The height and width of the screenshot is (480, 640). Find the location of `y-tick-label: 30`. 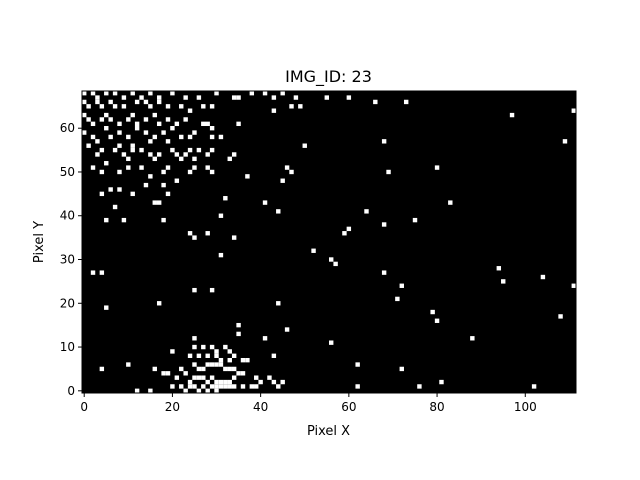

y-tick-label: 30 is located at coordinates (67, 260).